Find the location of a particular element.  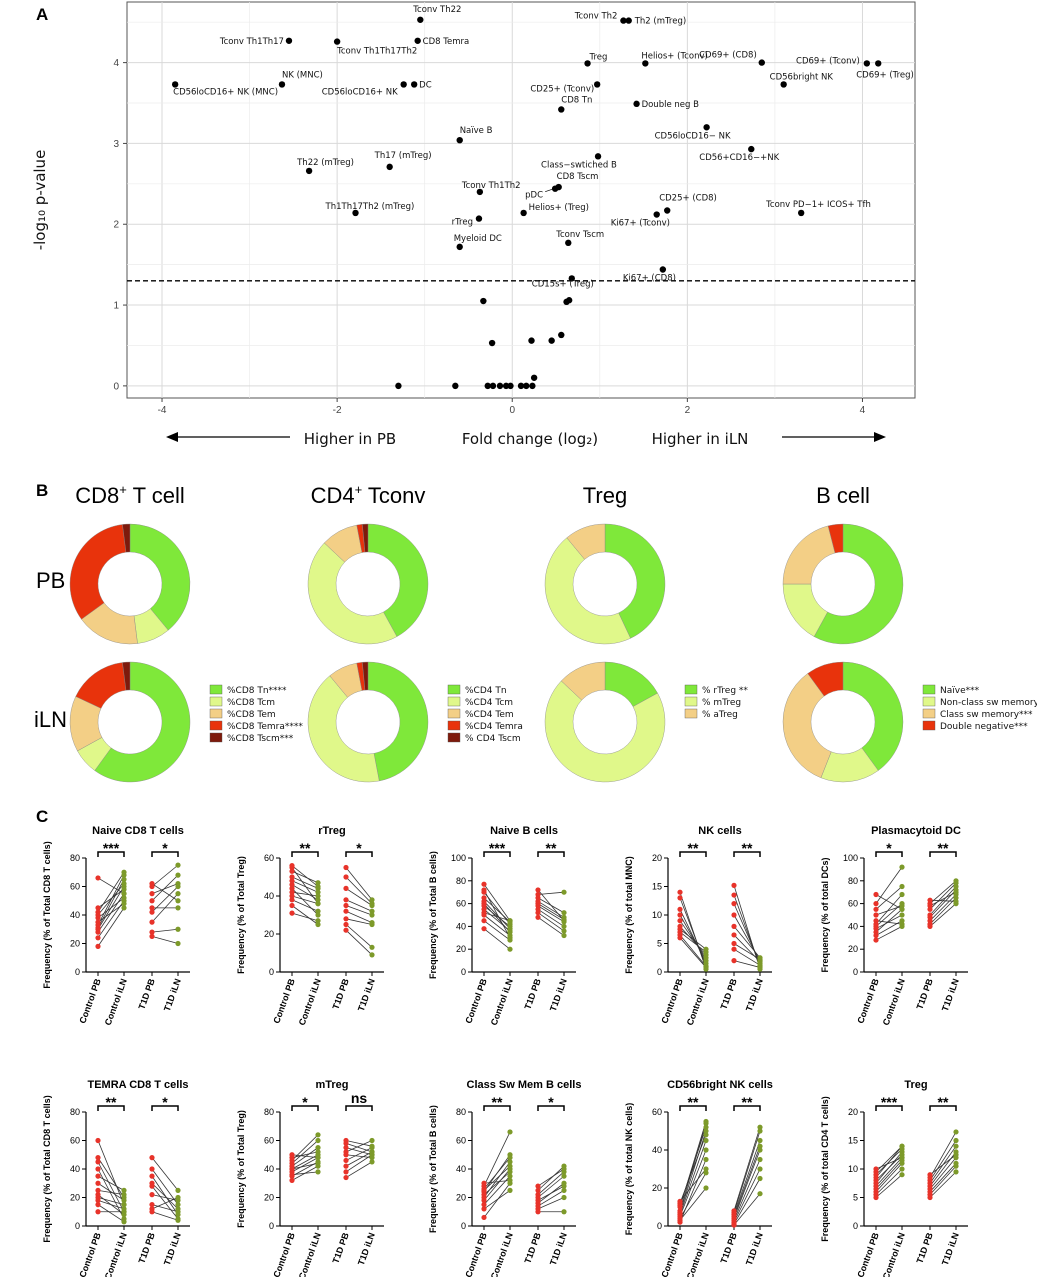

row-label-iln: iLN is located at coordinates (50, 719).